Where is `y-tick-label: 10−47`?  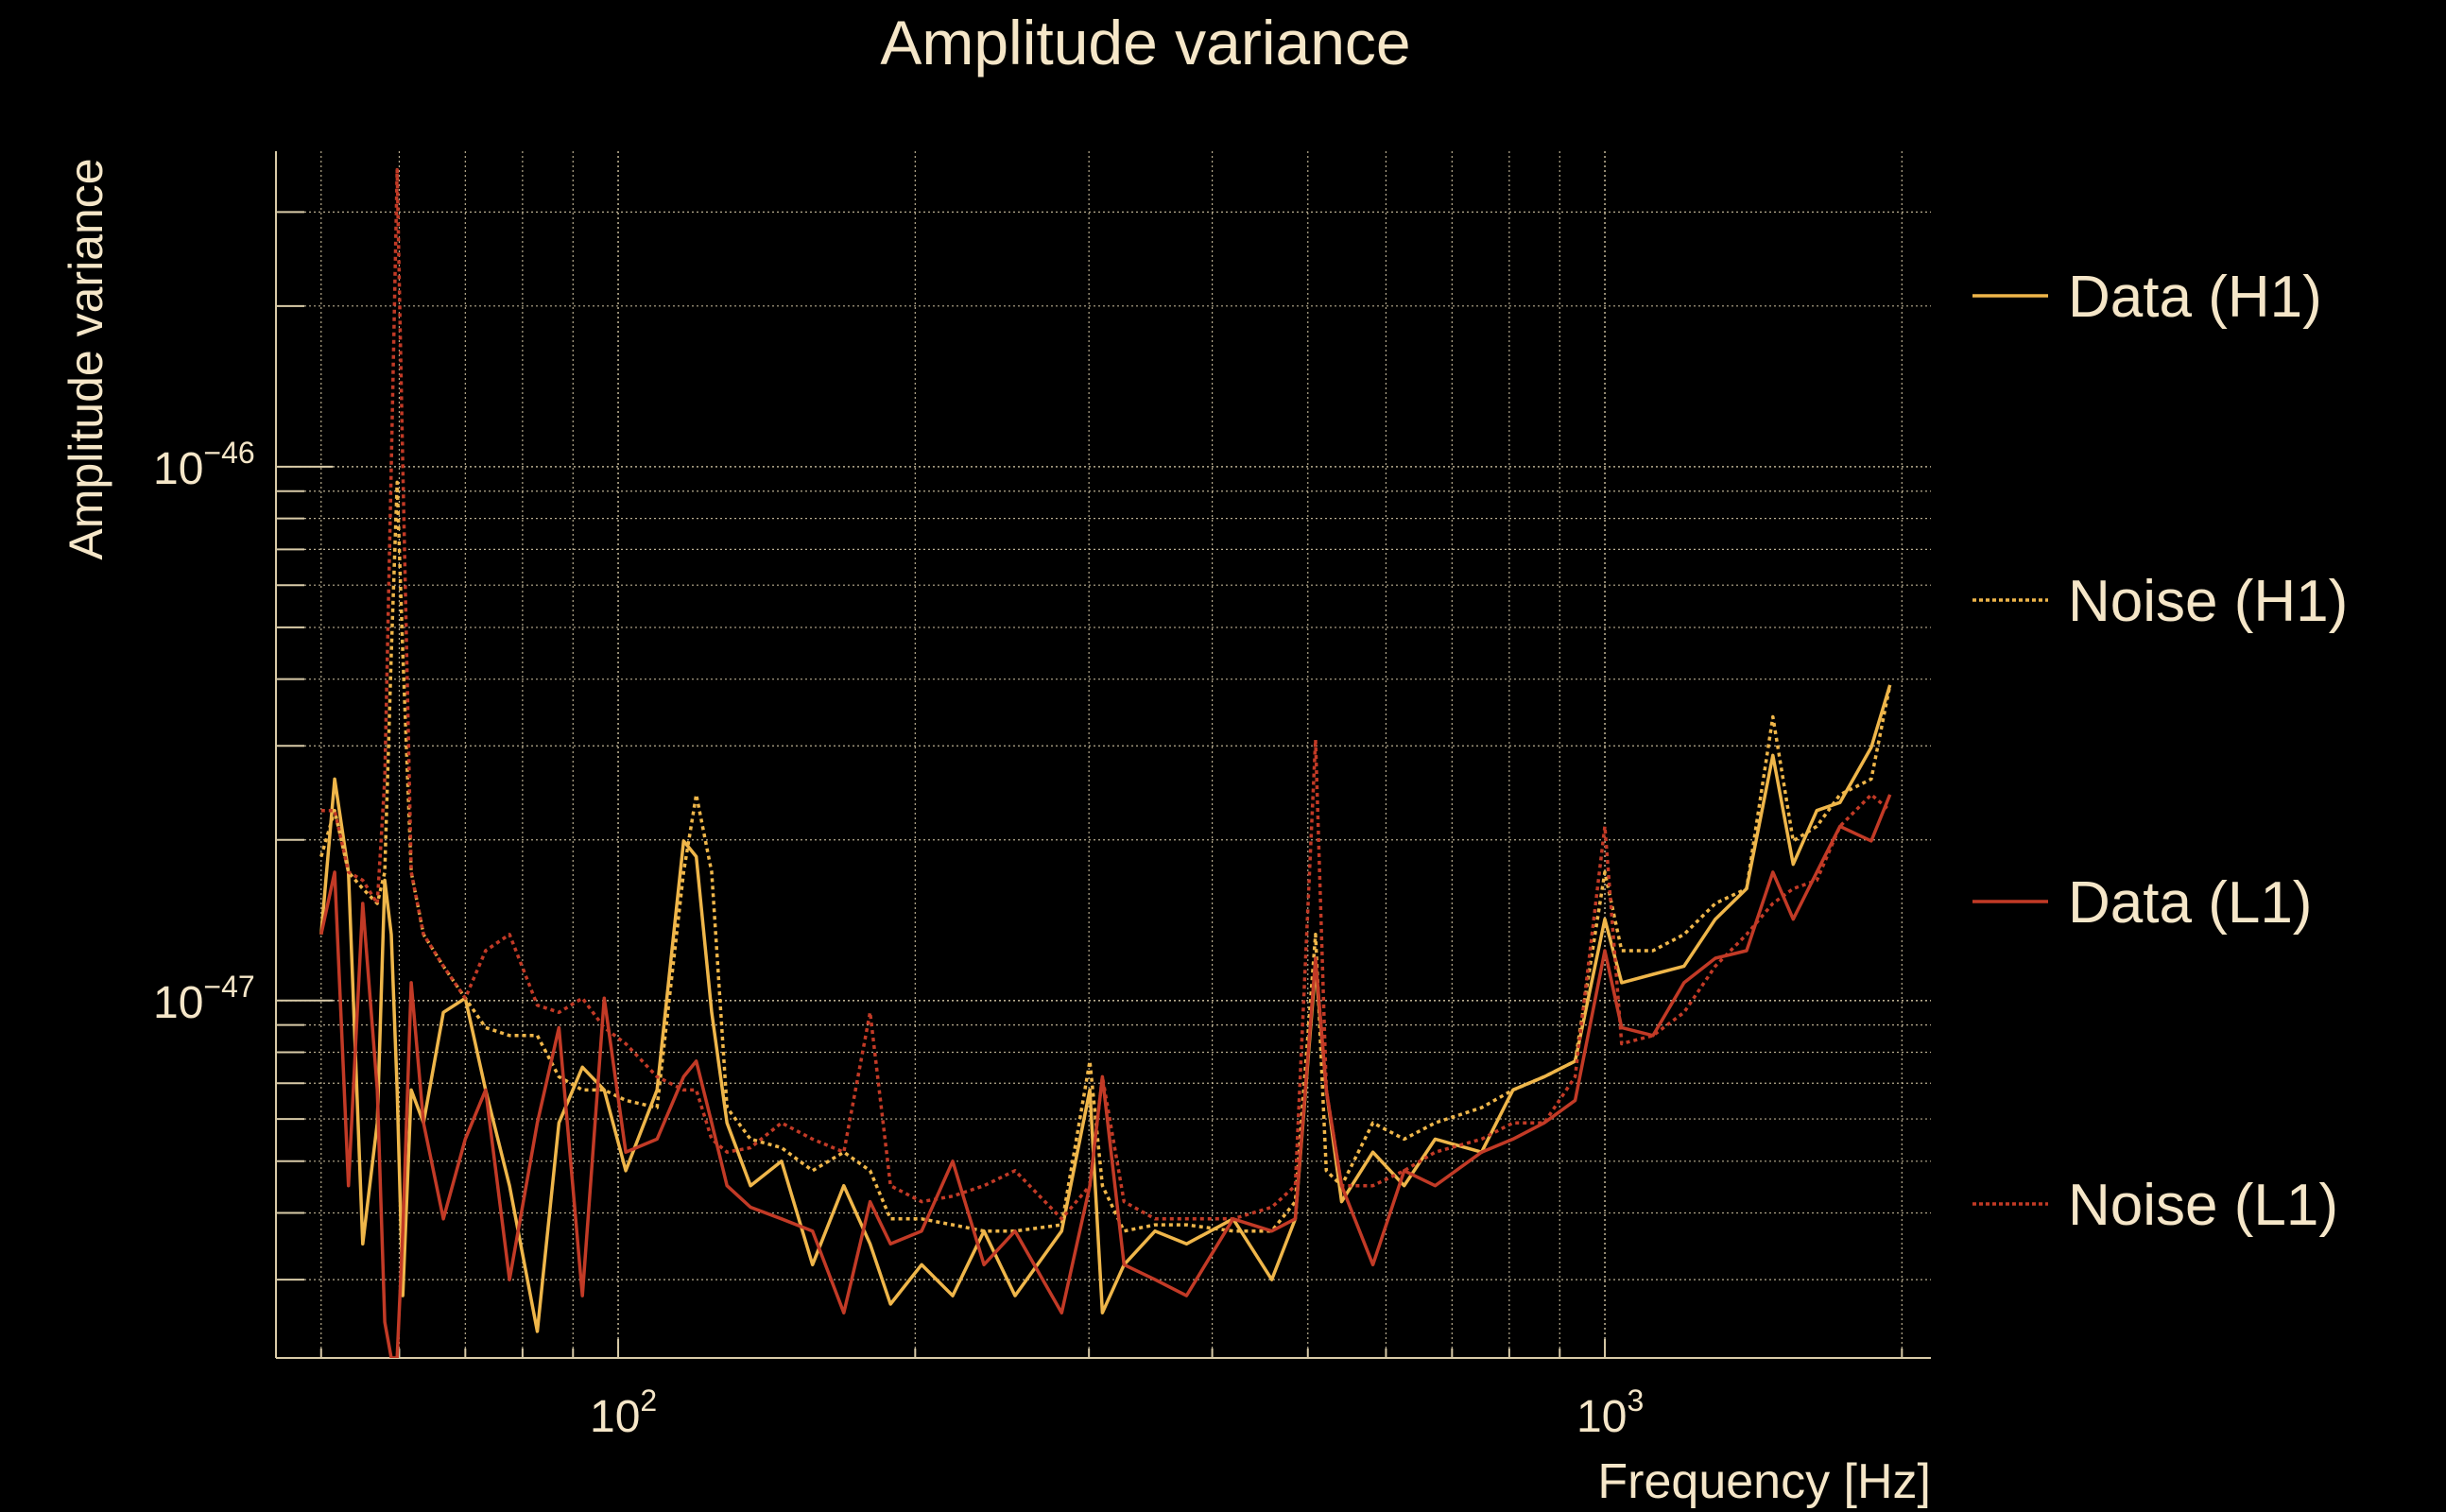 y-tick-label: 10−47 is located at coordinates (204, 999).